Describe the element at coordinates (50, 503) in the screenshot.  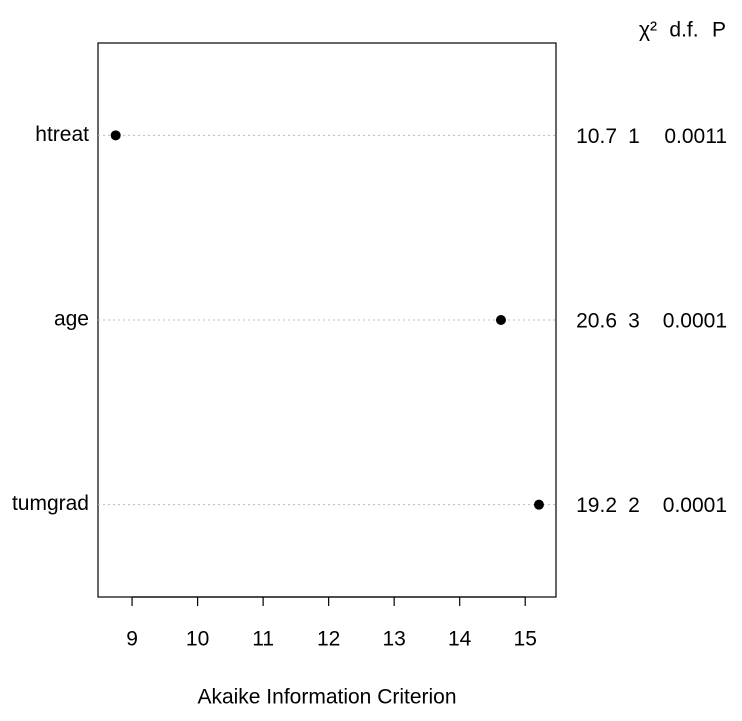
I see `y-category-label: tumgrad` at that location.